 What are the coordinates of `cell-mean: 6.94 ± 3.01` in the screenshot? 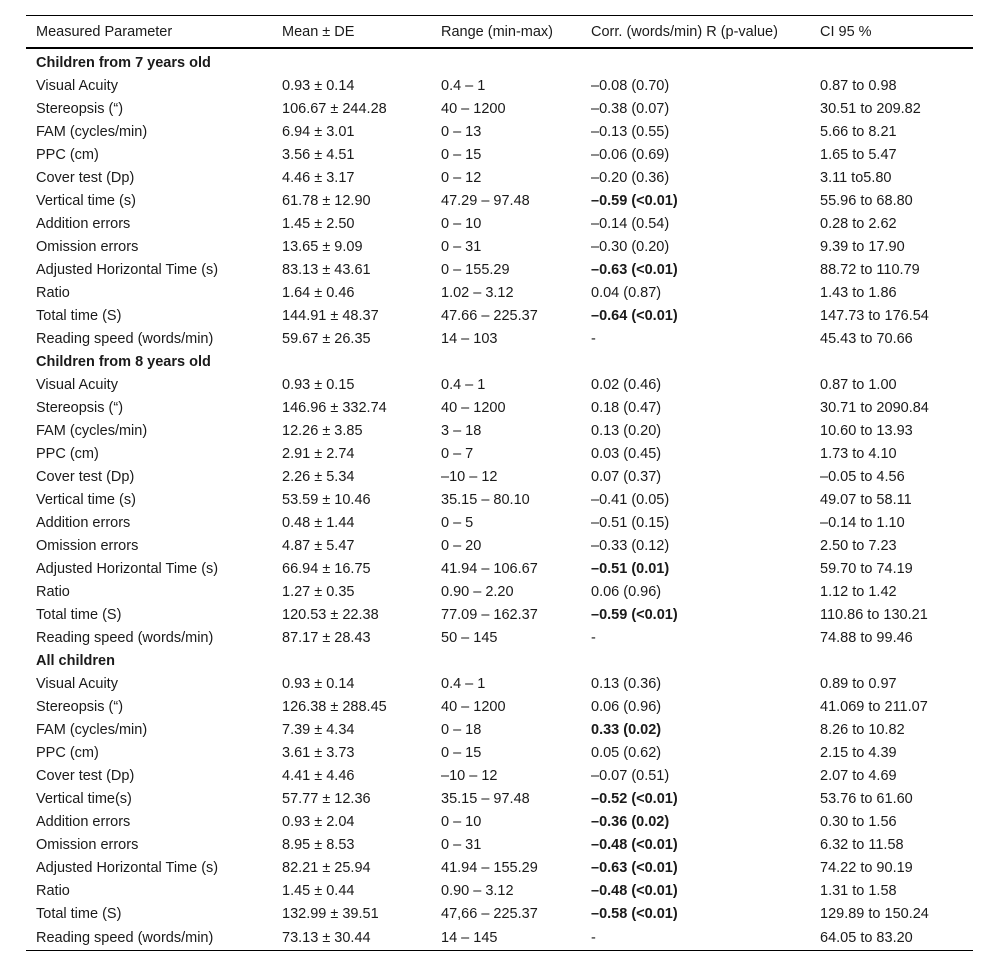 It's located at (318, 131).